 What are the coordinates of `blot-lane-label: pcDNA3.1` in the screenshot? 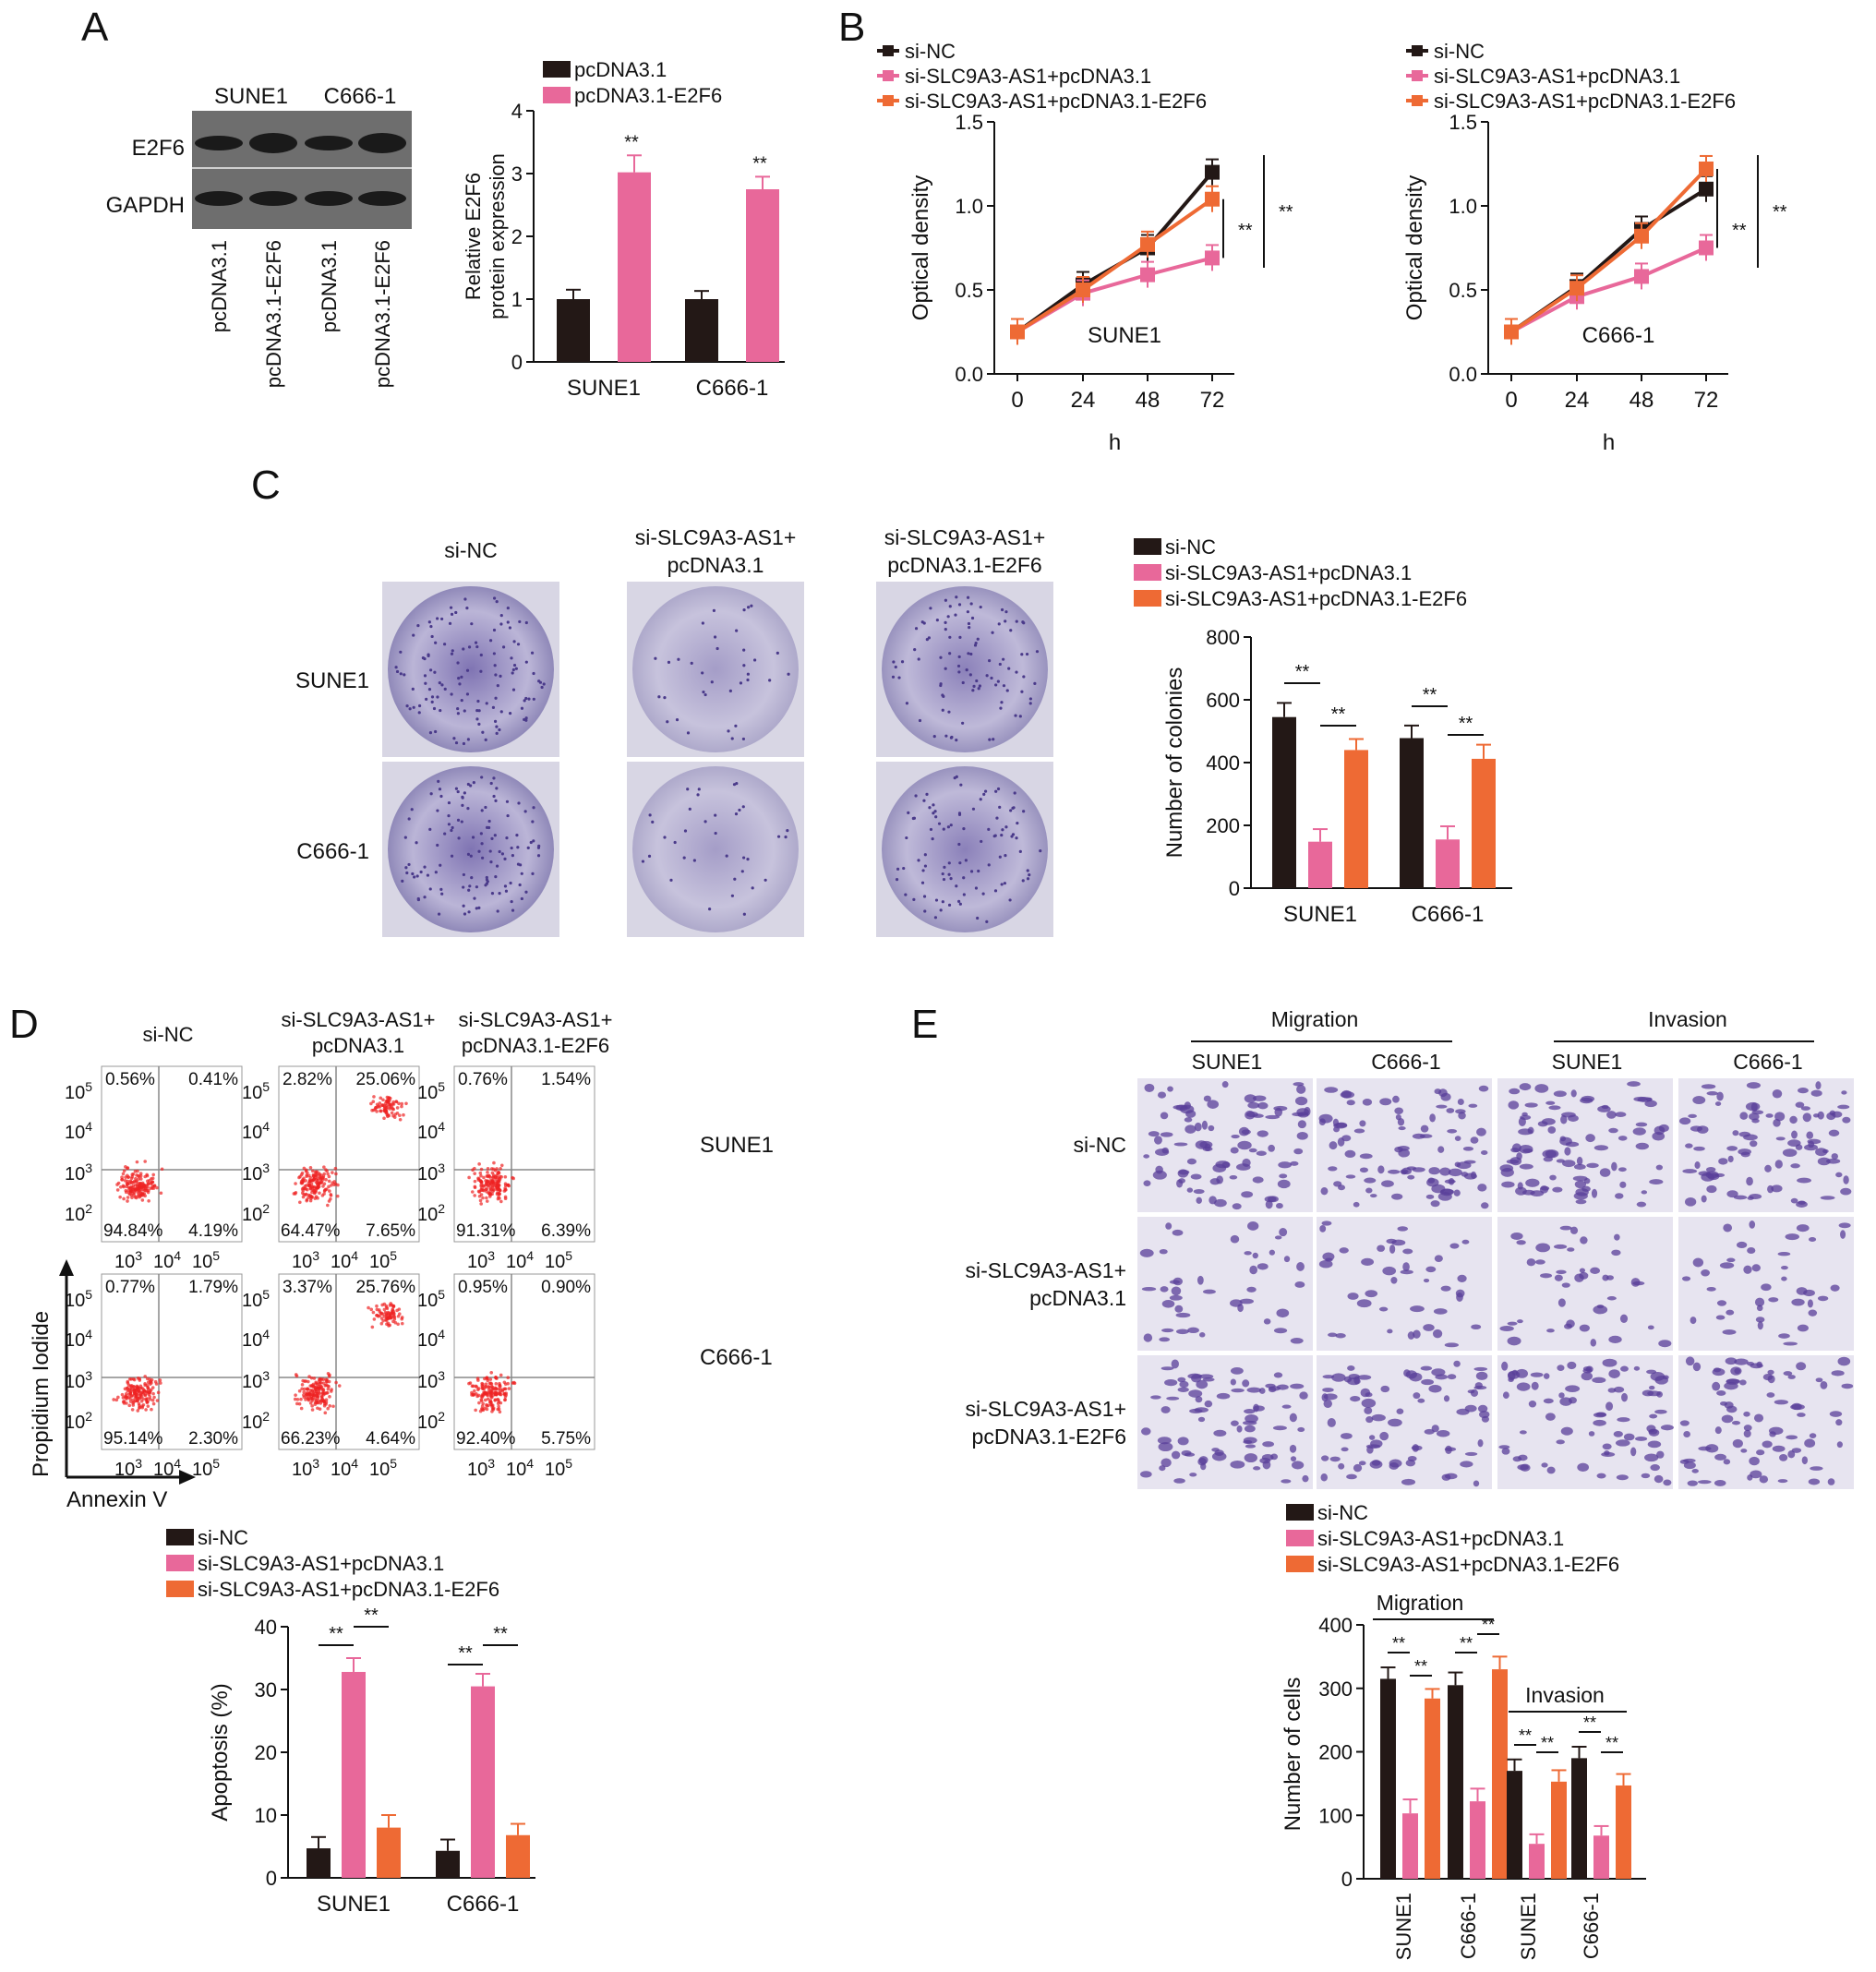 It's located at (219, 286).